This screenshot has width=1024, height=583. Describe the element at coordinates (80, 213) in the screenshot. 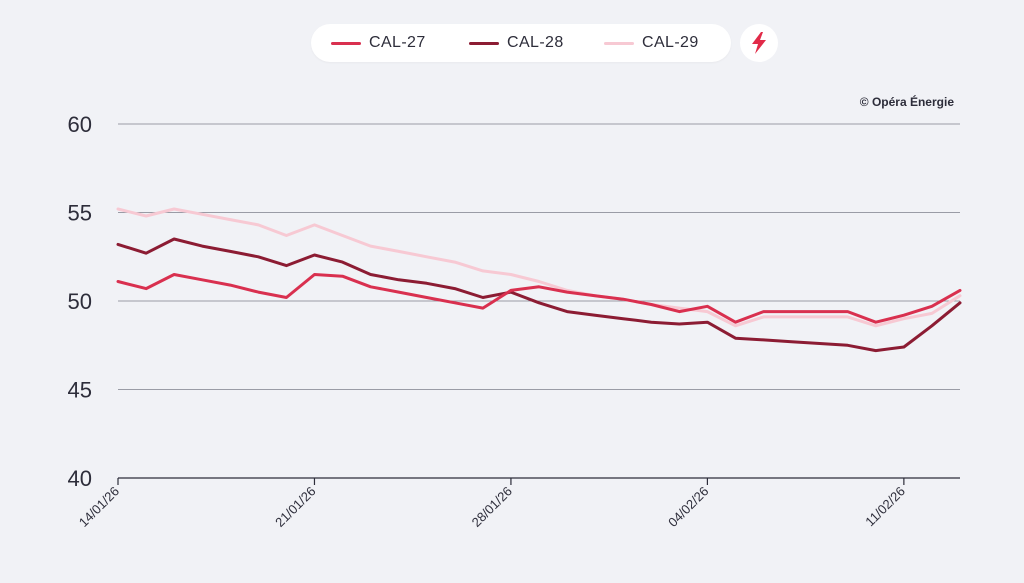

I see `y-tick-label-55: 55` at that location.